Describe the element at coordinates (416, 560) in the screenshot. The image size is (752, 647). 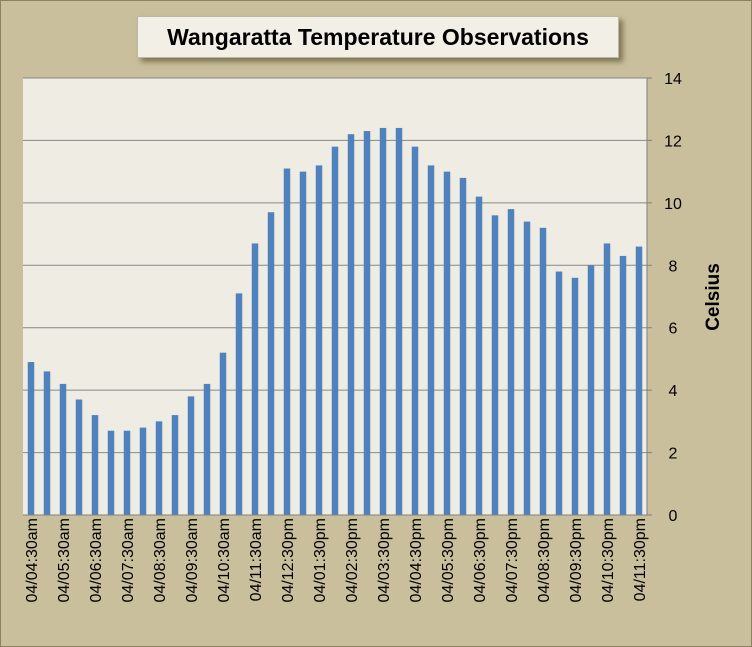
I see `x-tick-label: 04/04:30pm` at that location.